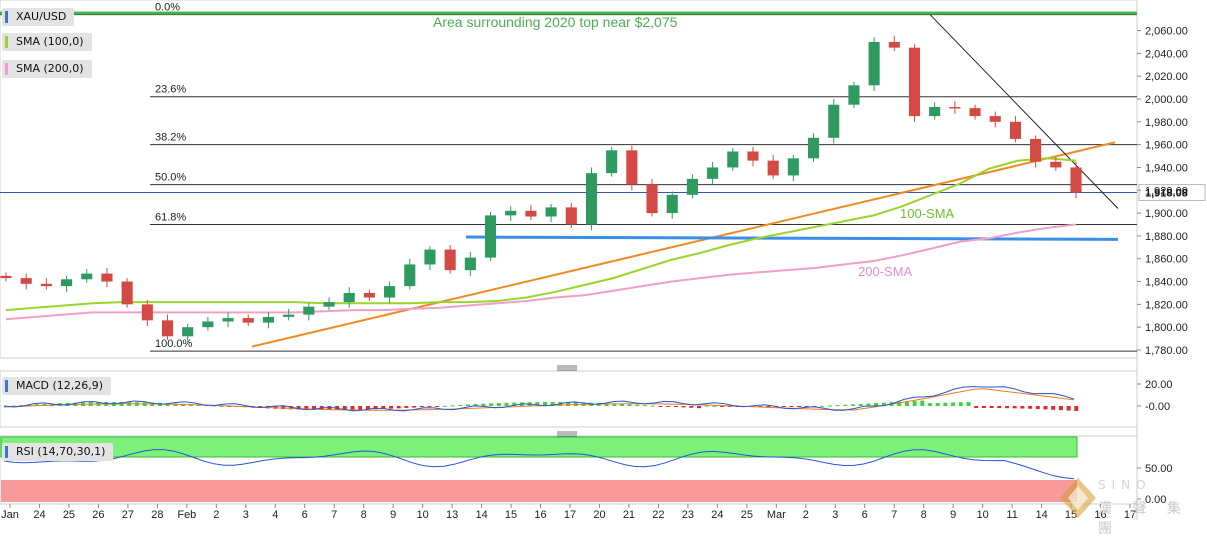 Image resolution: width=1207 pixels, height=538 pixels. Describe the element at coordinates (1155, 500) in the screenshot. I see `rsi-tick-label: 0.00` at that location.